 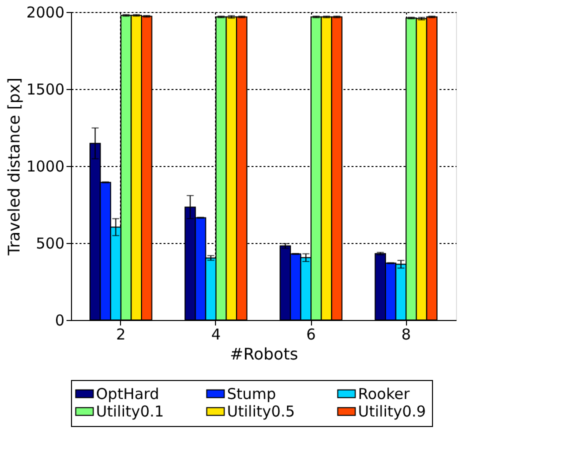 What do you see at coordinates (406, 335) in the screenshot?
I see `x-tick-label: 8` at bounding box center [406, 335].